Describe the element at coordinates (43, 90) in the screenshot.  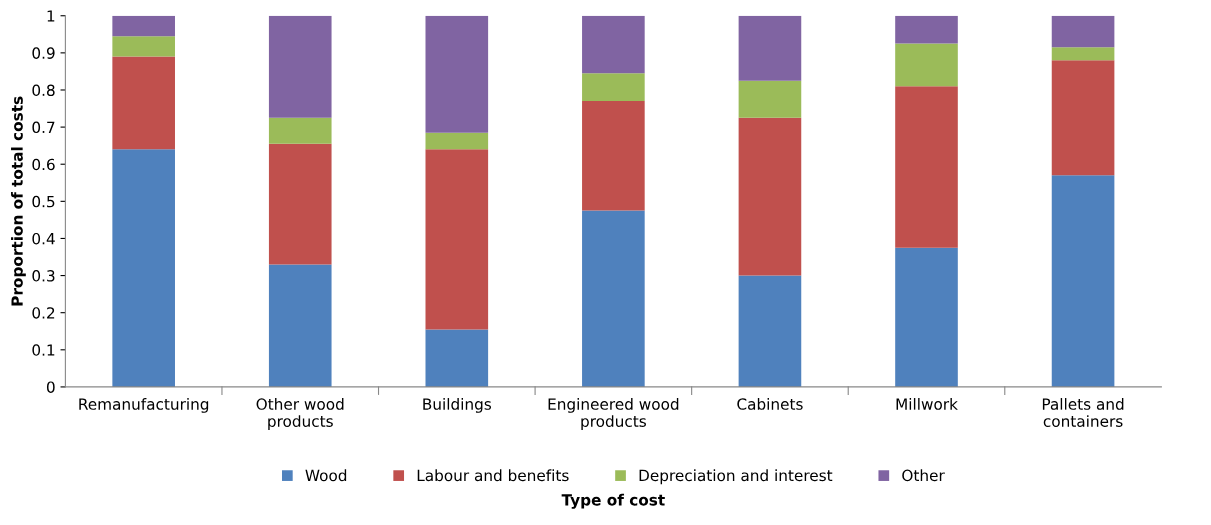
I see `y-tick-label: 0.8` at that location.